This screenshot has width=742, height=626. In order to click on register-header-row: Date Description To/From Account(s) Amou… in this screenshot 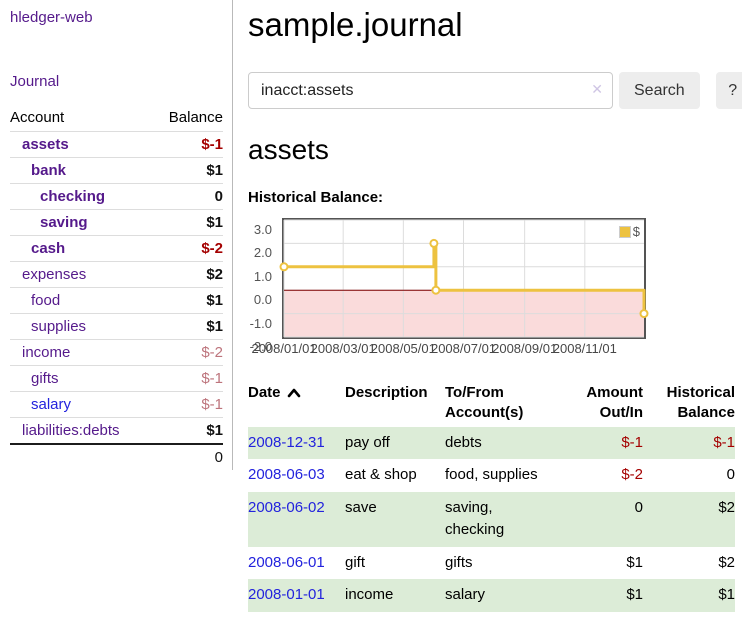, I will do `click(491, 403)`.